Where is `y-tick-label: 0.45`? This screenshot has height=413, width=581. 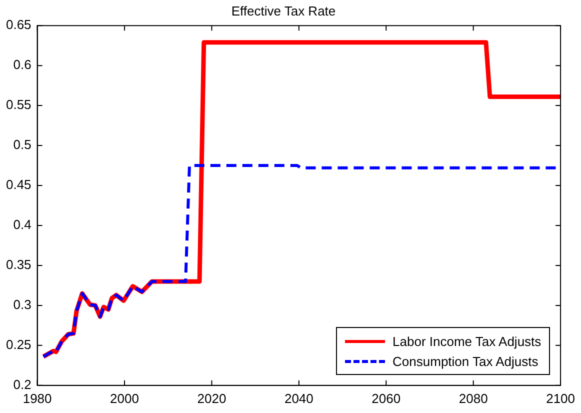 y-tick-label: 0.45 is located at coordinates (19, 184).